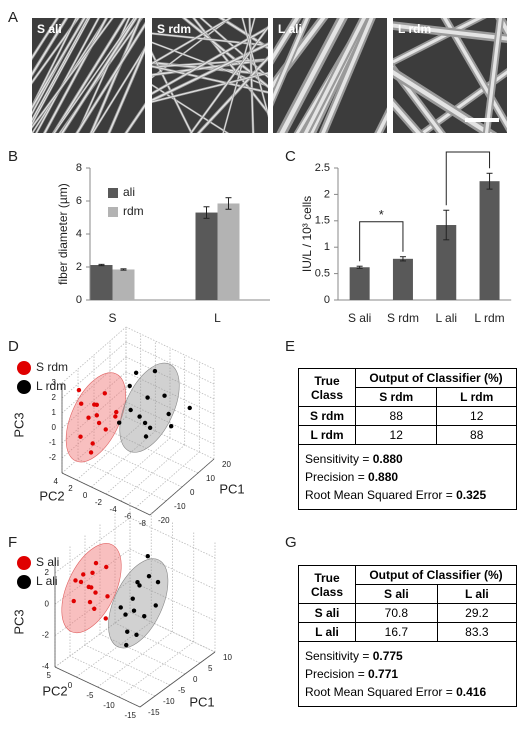 The width and height of the screenshot is (530, 731). Describe the element at coordinates (446, 318) in the screenshot. I see `x-tick-label: L ali` at that location.